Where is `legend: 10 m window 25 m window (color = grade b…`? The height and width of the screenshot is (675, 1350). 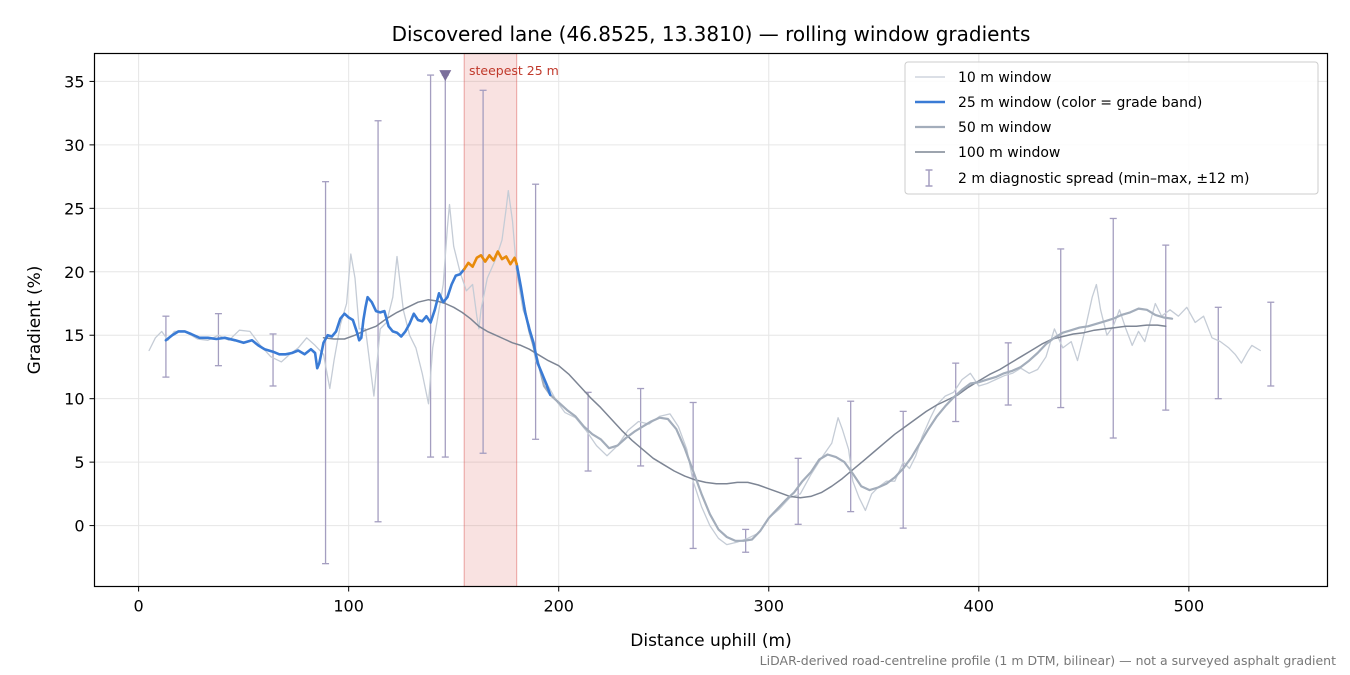 legend: 10 m window 25 m window (color = grade b… is located at coordinates (1111, 128).